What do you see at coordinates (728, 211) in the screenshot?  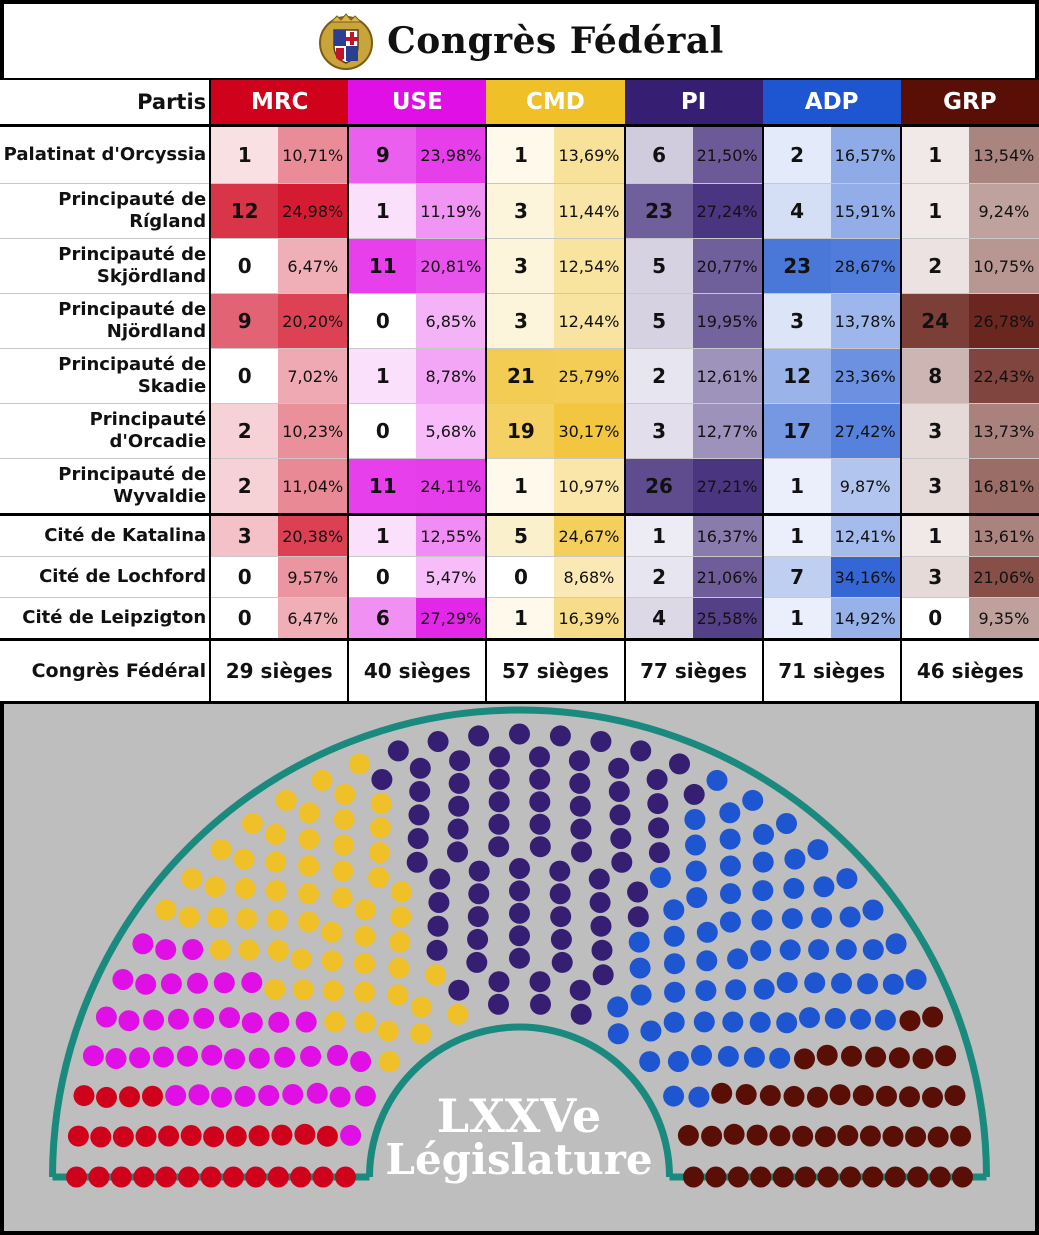 I see `vote-percentage: 27,24%` at bounding box center [728, 211].